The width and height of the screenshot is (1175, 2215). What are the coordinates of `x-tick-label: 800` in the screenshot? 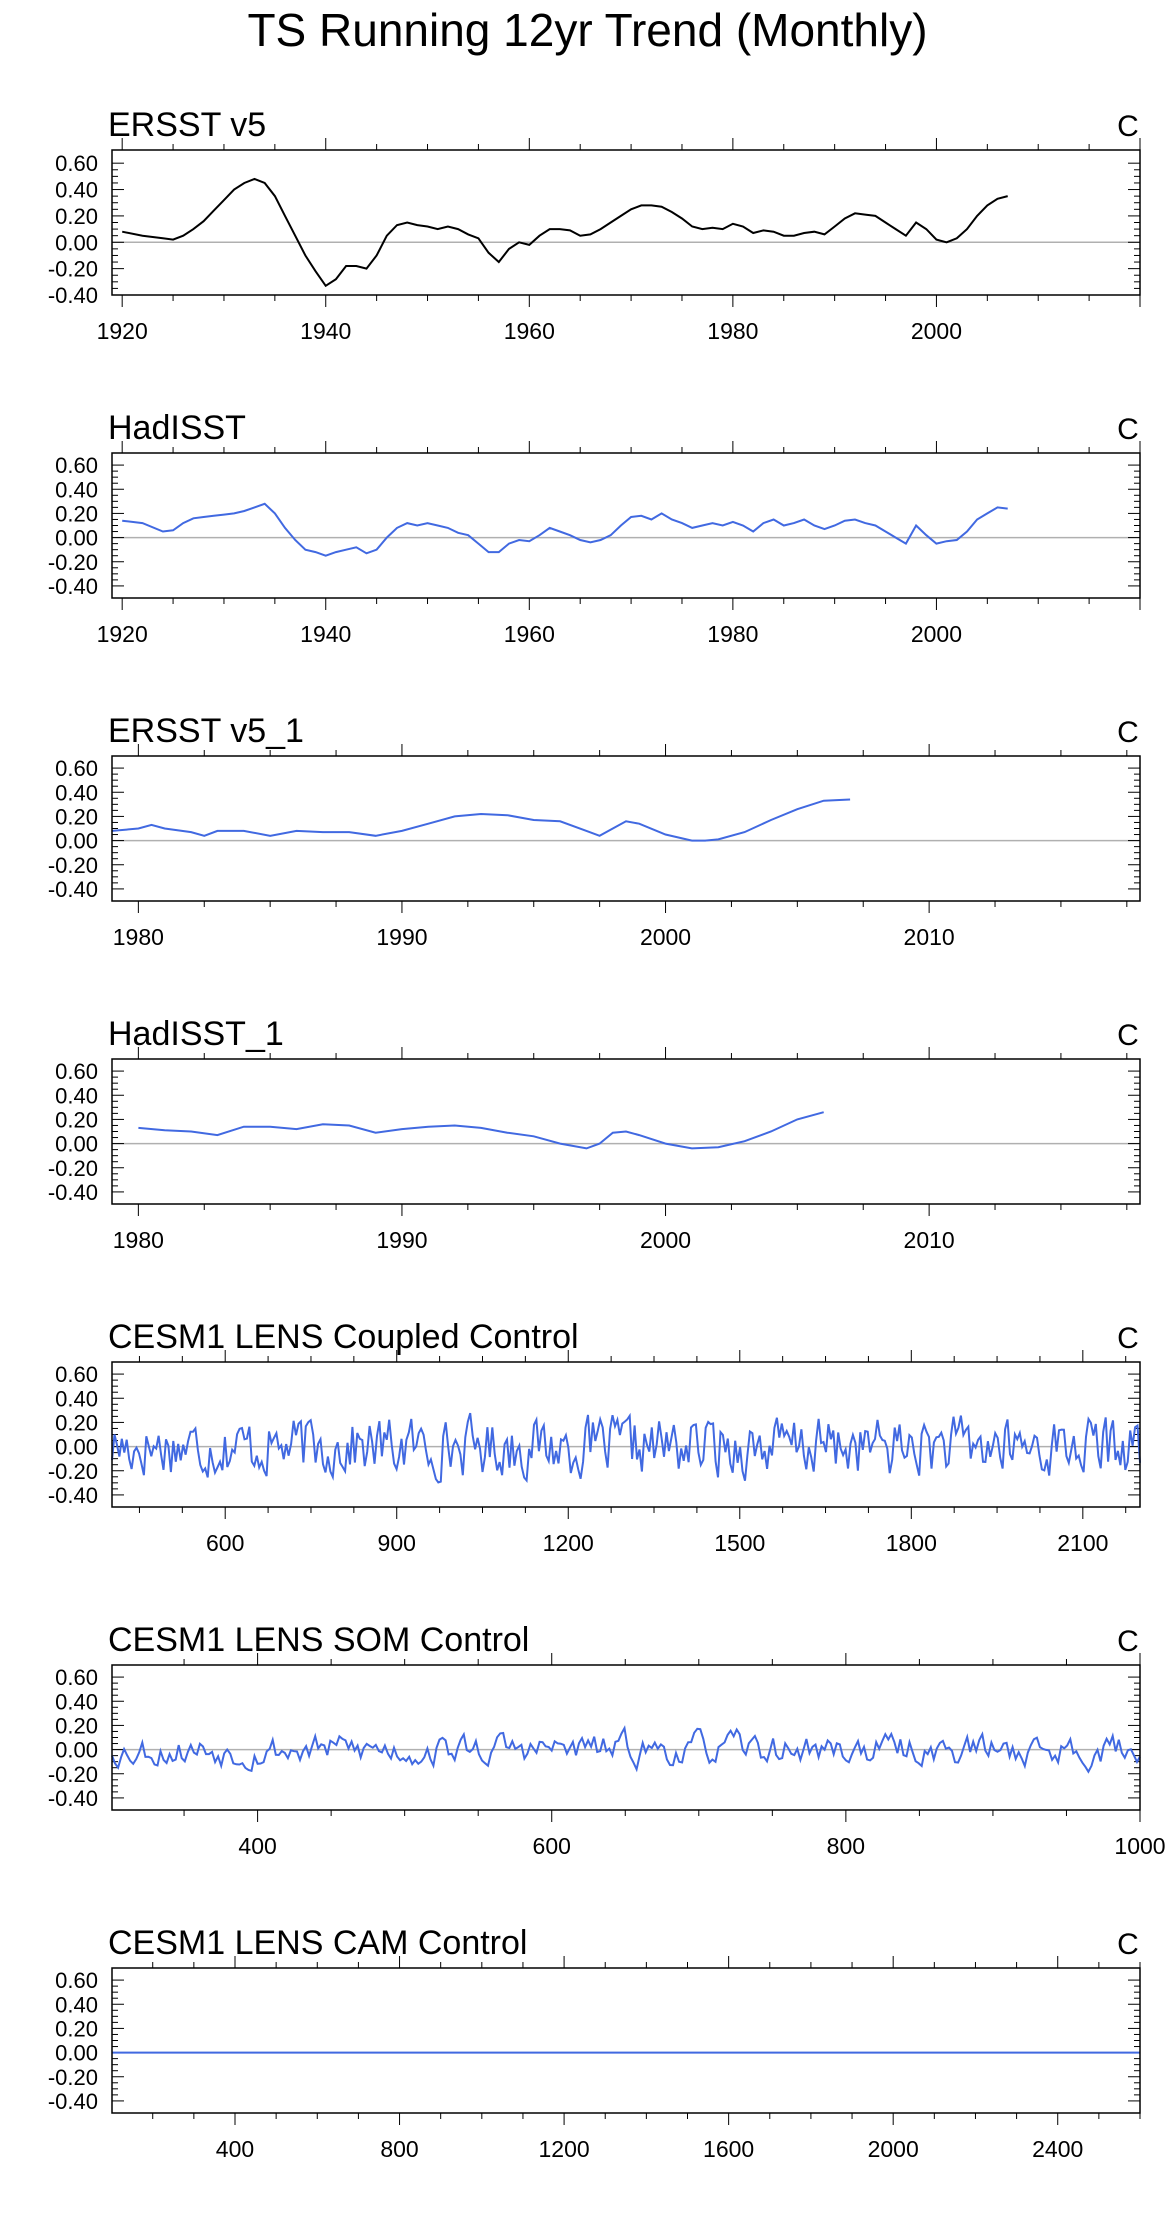 It's located at (846, 1846).